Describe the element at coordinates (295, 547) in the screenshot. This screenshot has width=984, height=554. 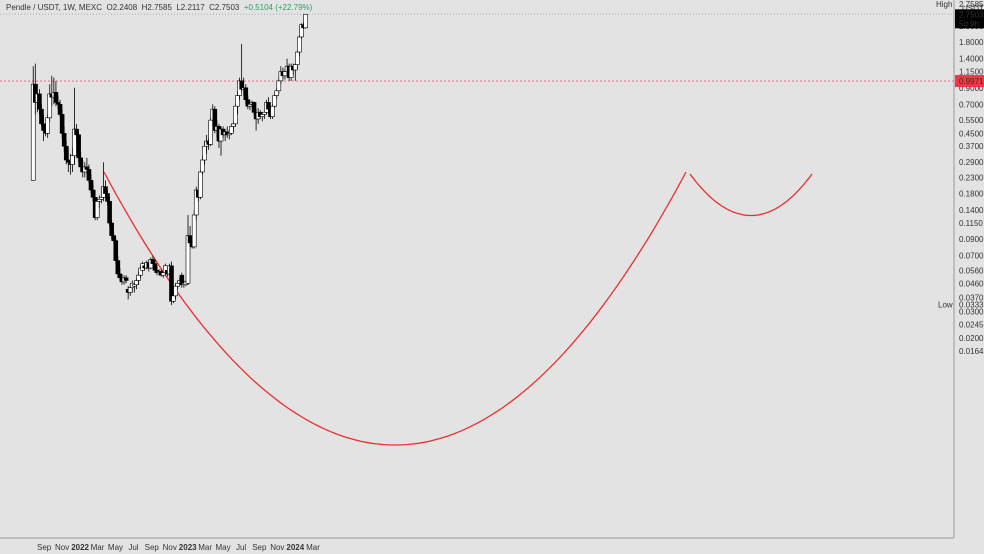
I see `time-tick-label: 2024` at that location.